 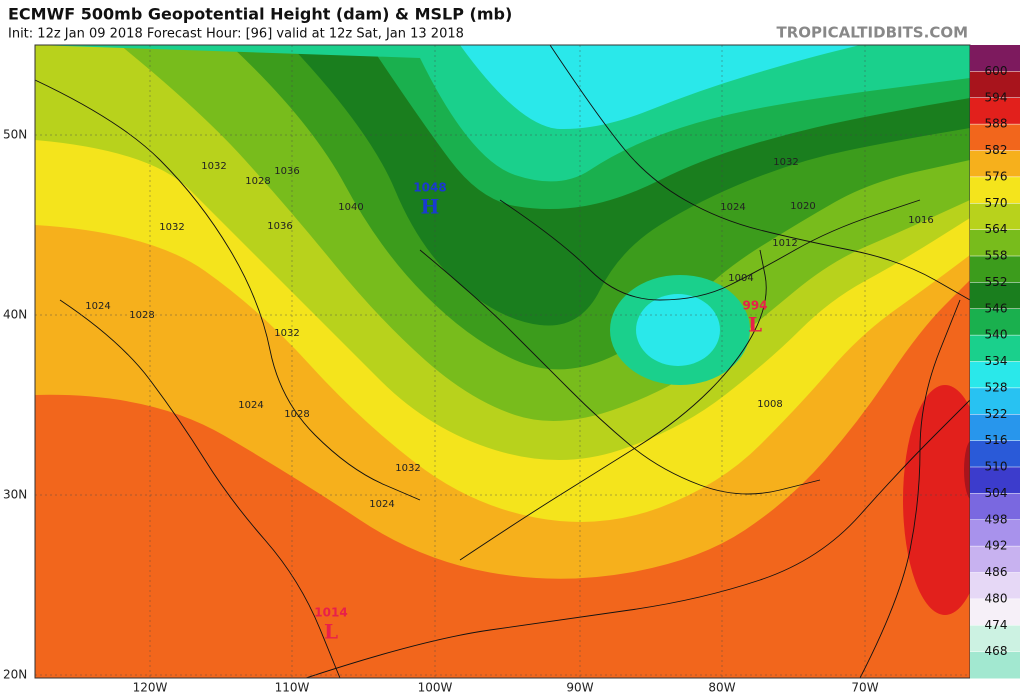 What do you see at coordinates (721, 688) in the screenshot?
I see `longitude-label: 80W` at bounding box center [721, 688].